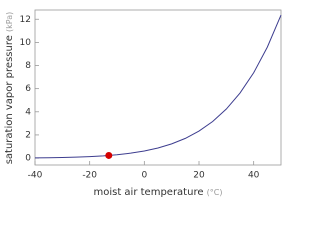 Image resolution: width=320 pixels, height=240 pixels. What do you see at coordinates (89, 176) in the screenshot?
I see `x-tick-label: -20` at bounding box center [89, 176].